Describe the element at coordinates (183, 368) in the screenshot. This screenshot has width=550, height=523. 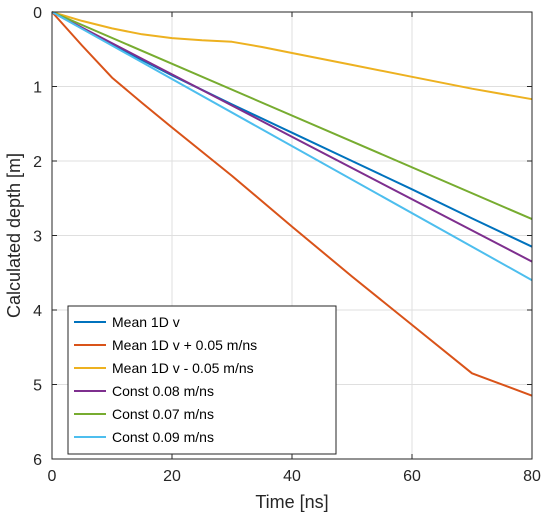
I see `legend-label: Mean 1D v - 0.05 m/ns` at that location.